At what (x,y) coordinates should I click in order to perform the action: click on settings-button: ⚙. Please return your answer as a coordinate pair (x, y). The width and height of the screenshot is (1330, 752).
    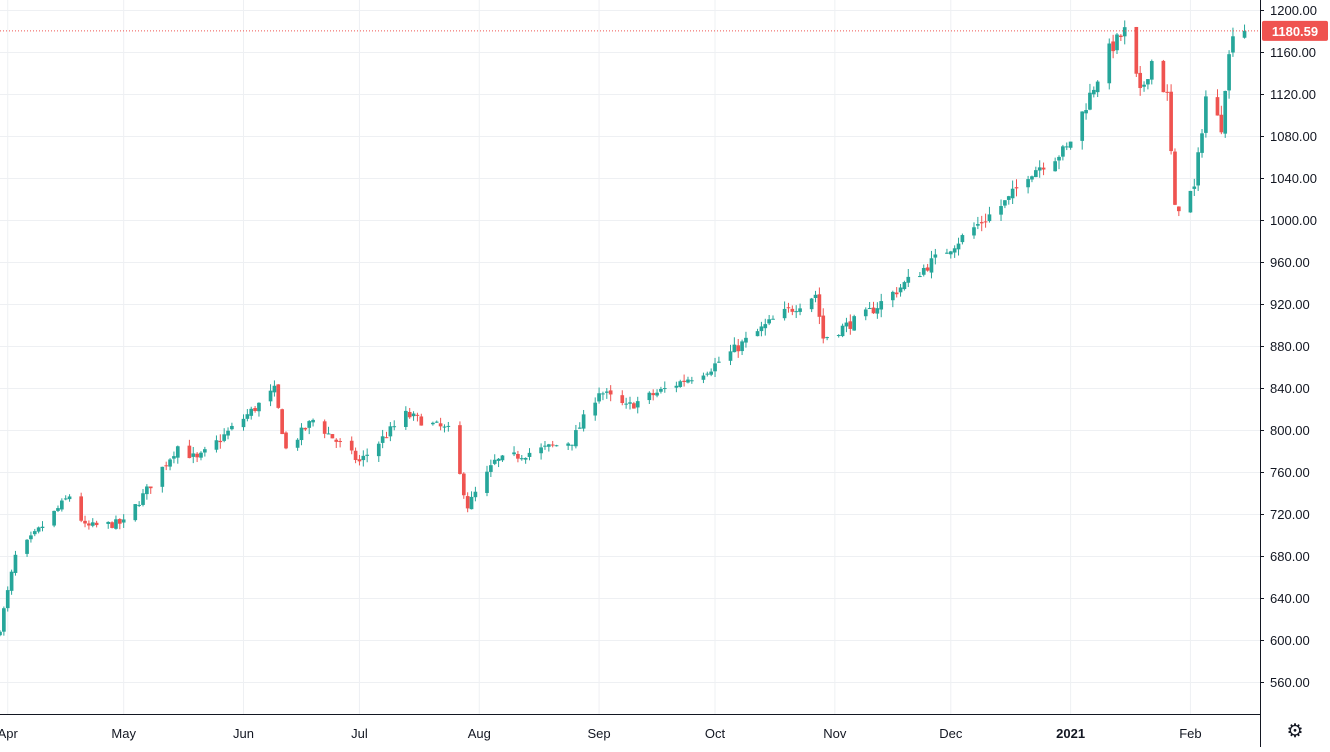
    Looking at the image, I should click on (1295, 731).